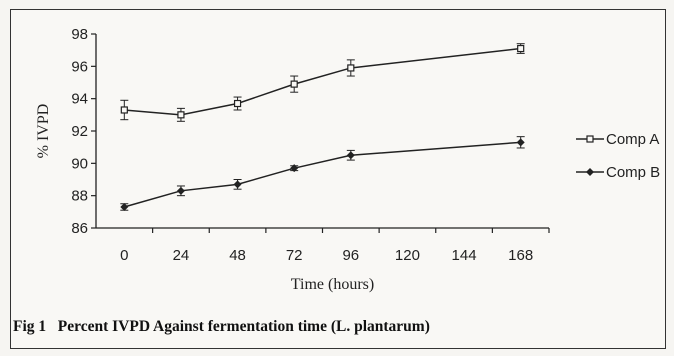  What do you see at coordinates (124, 255) in the screenshot?
I see `x-tick-label: 0` at bounding box center [124, 255].